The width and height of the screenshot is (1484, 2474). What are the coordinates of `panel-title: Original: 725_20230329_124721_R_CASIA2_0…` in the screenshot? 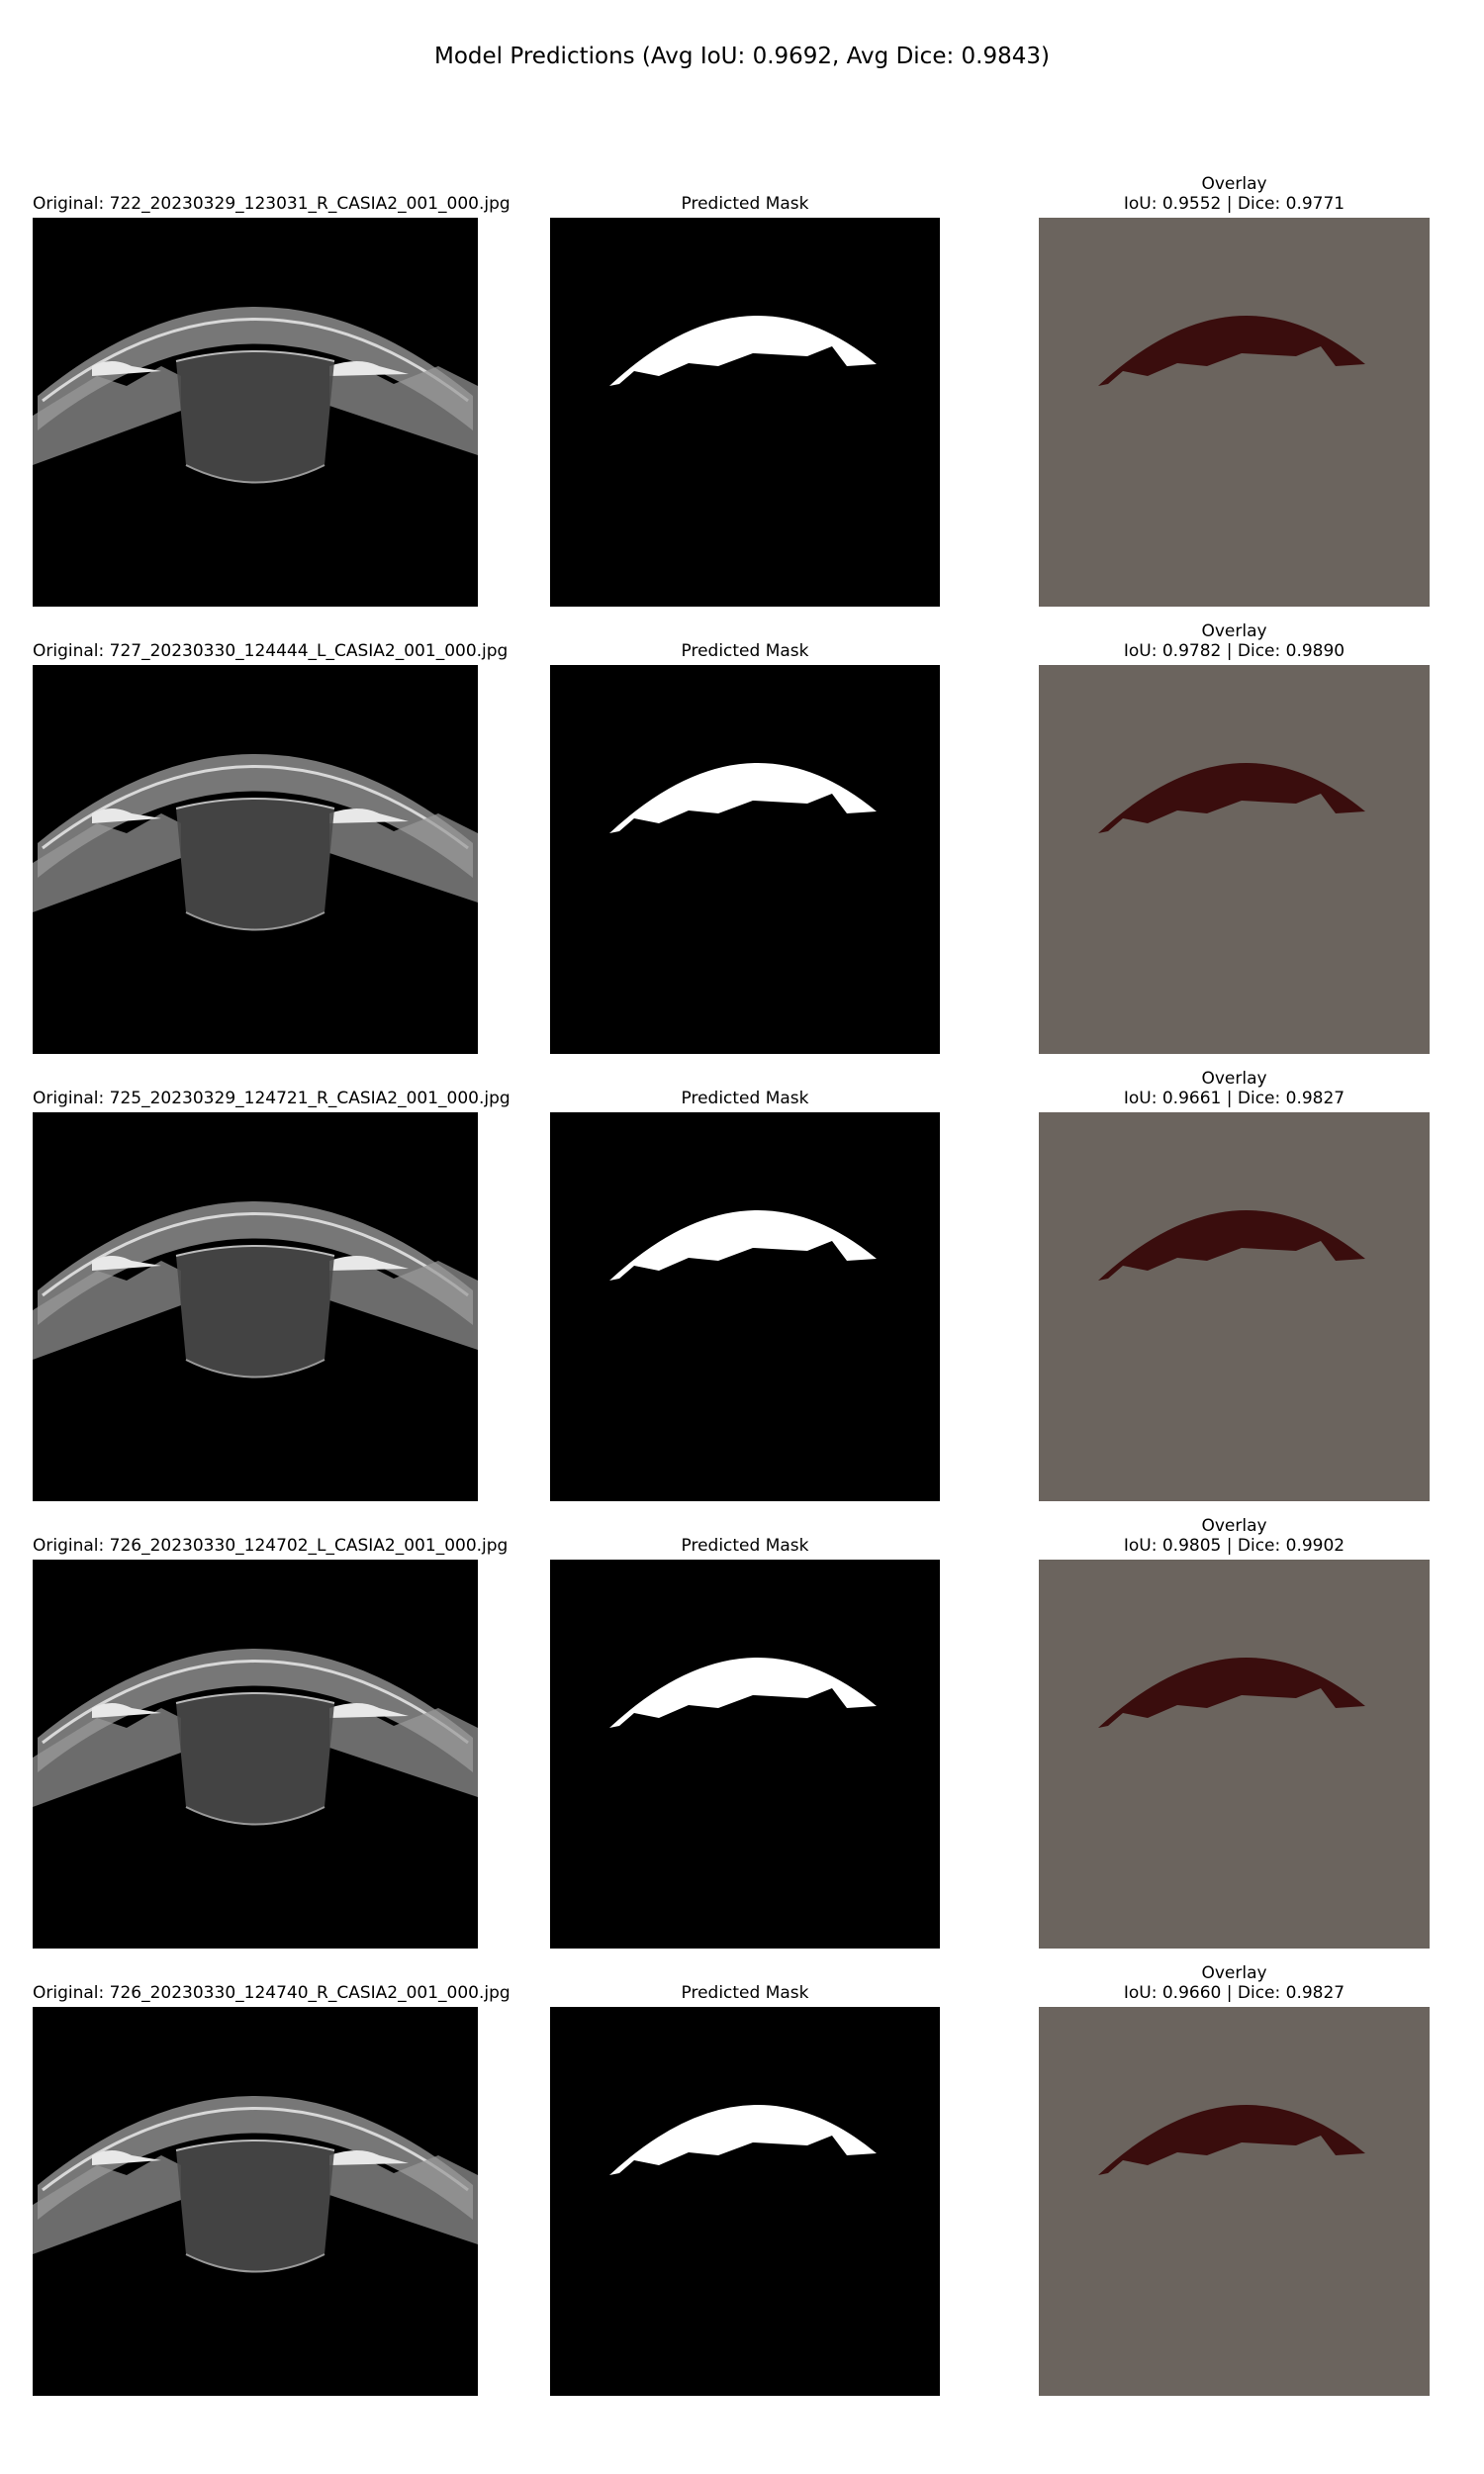 It's located at (271, 1098).